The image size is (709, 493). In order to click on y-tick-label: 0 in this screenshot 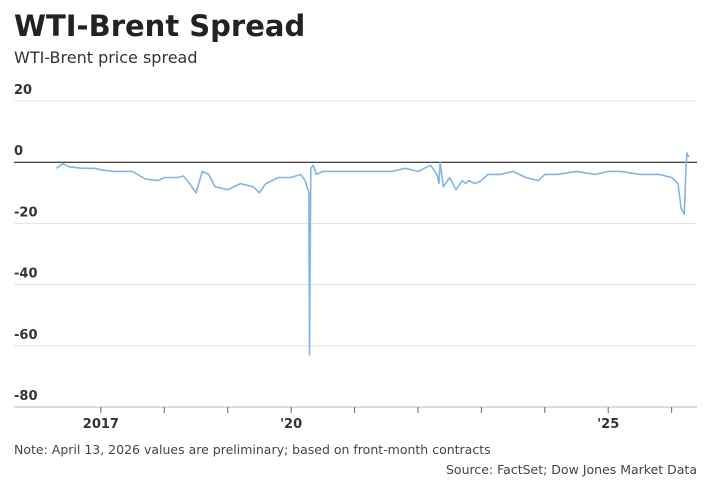, I will do `click(18, 151)`.